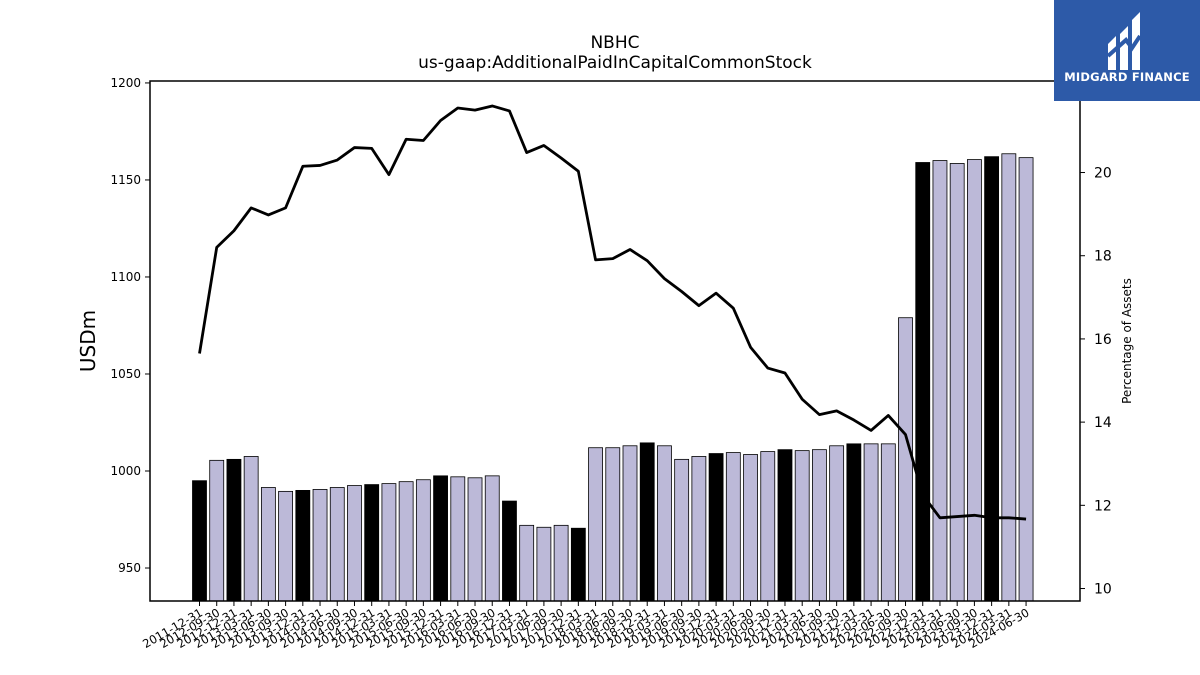 This screenshot has width=1200, height=675. Describe the element at coordinates (1103, 340) in the screenshot. I see `y2-tick-label: 16` at that location.